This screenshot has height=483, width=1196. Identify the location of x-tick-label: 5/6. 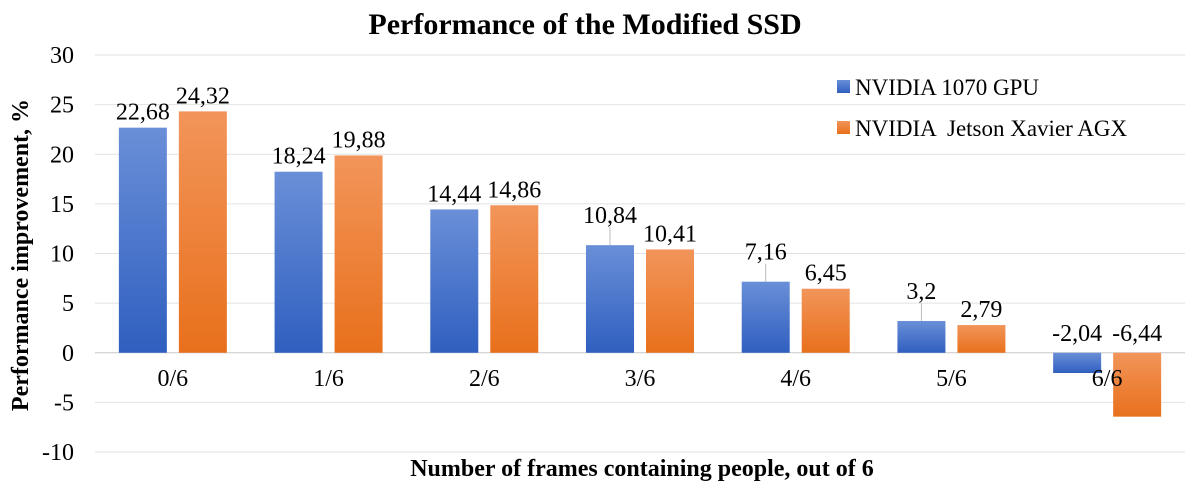
(951, 379).